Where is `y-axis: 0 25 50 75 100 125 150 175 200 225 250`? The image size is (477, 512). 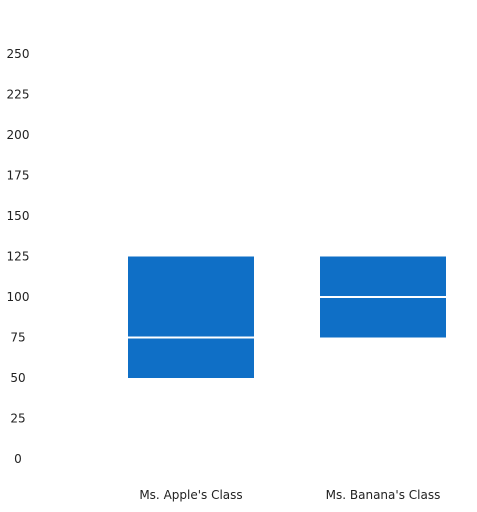 y-axis: 0 25 50 75 100 125 150 175 200 225 250 is located at coordinates (18, 256).